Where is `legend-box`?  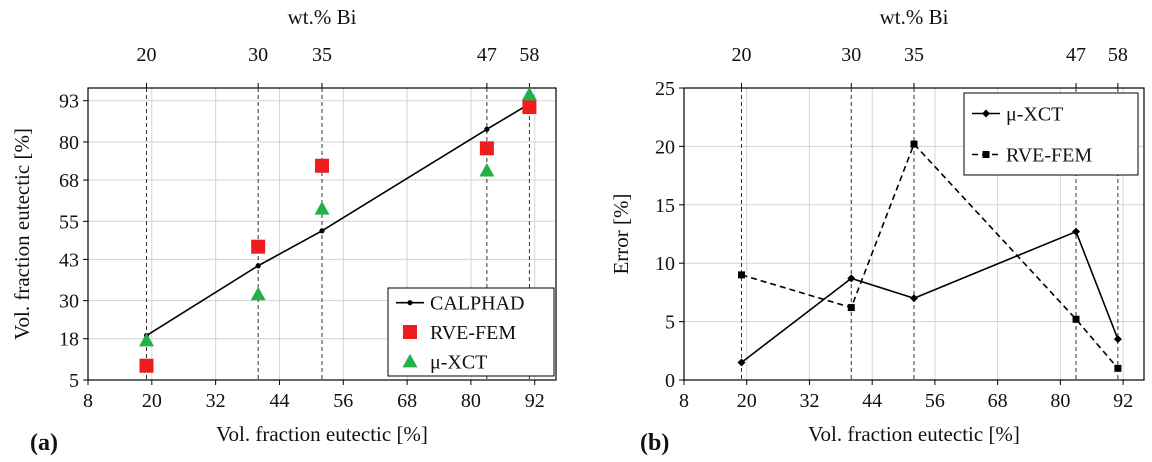
legend-box is located at coordinates (1051, 134).